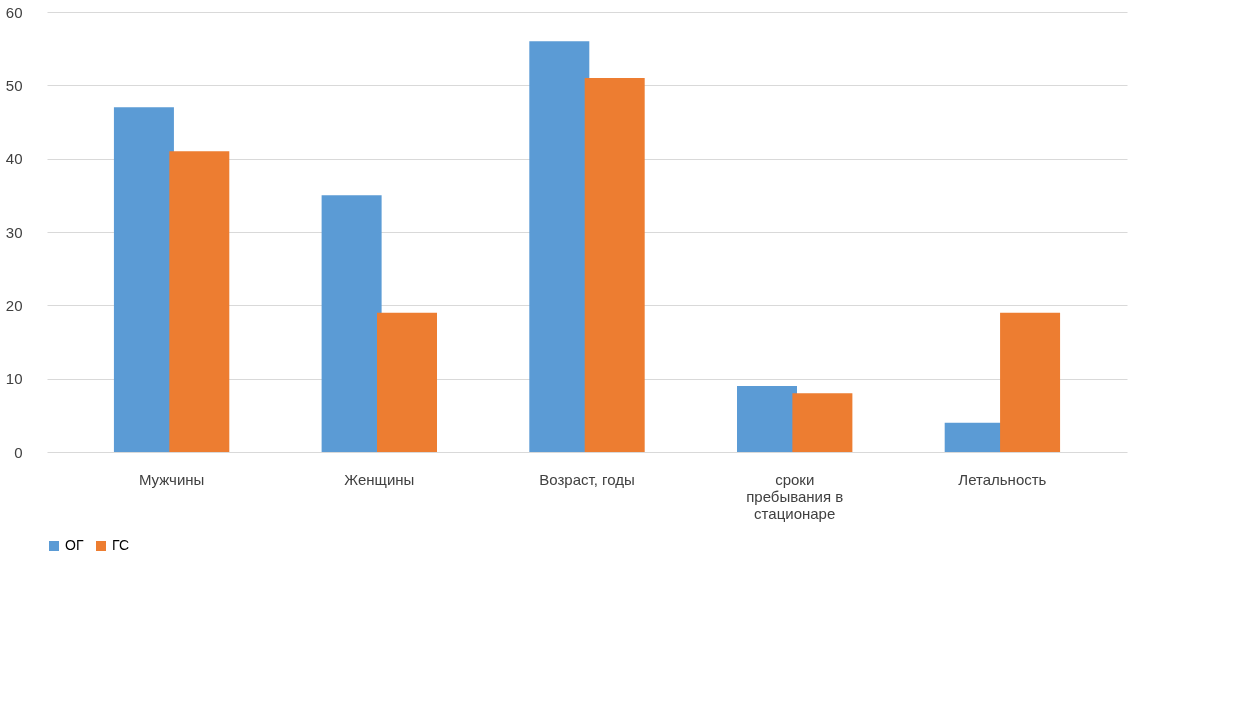 This screenshot has width=1247, height=709. What do you see at coordinates (14, 159) in the screenshot?
I see `y-tick-label: 40` at bounding box center [14, 159].